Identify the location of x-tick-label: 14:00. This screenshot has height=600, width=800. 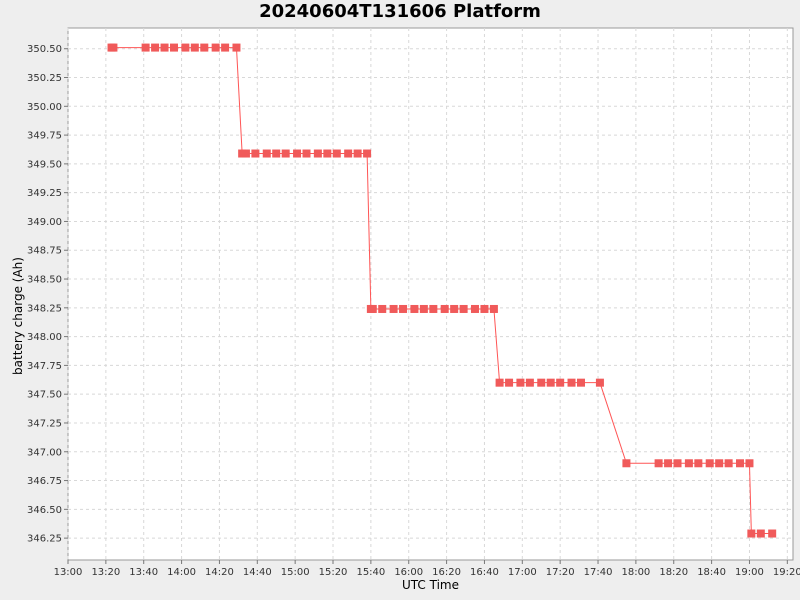
(181, 572).